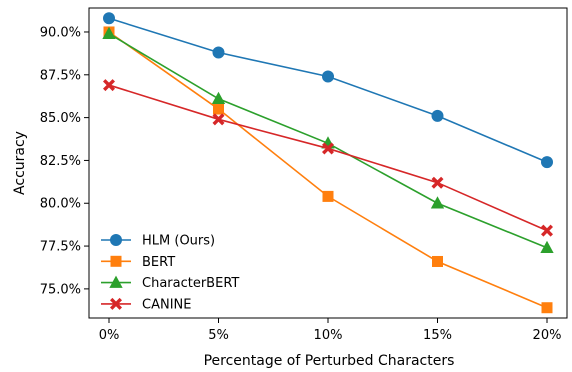  Describe the element at coordinates (60, 32) in the screenshot. I see `y-tick-label: 90.0%` at that location.